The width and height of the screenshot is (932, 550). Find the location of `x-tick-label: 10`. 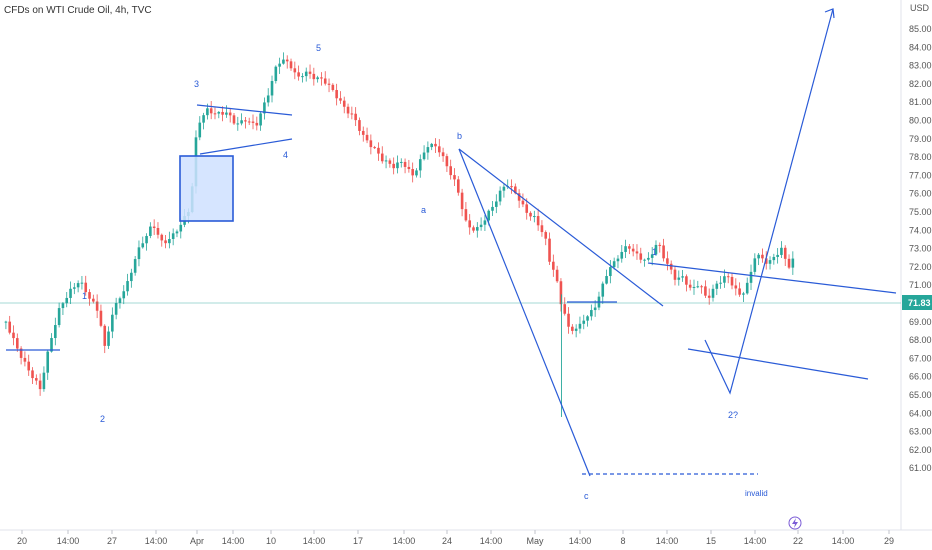

x-tick-label: 10 is located at coordinates (271, 541).